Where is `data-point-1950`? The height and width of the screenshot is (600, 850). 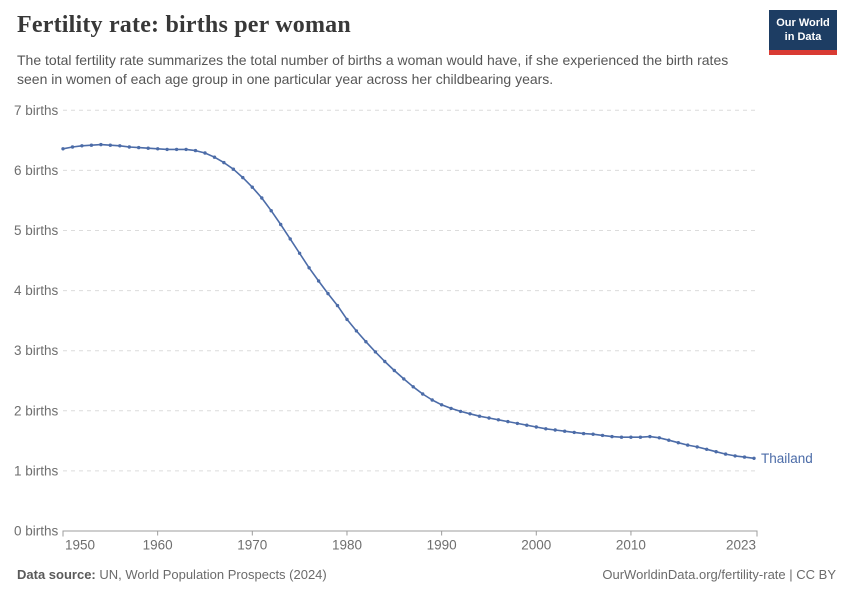 data-point-1950 is located at coordinates (63, 149).